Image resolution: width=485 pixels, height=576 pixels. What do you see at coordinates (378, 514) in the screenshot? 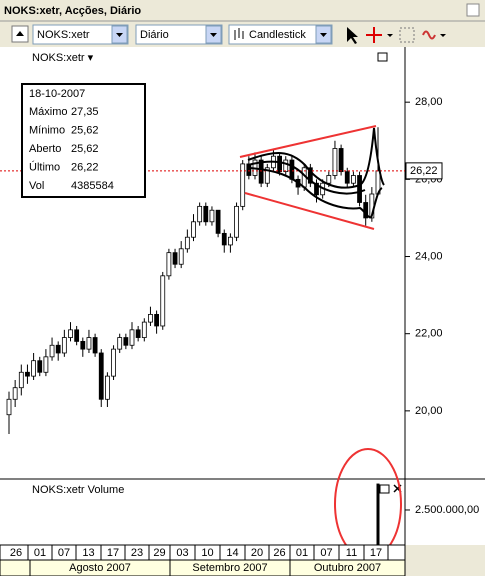
I see `volume-bar` at bounding box center [378, 514].